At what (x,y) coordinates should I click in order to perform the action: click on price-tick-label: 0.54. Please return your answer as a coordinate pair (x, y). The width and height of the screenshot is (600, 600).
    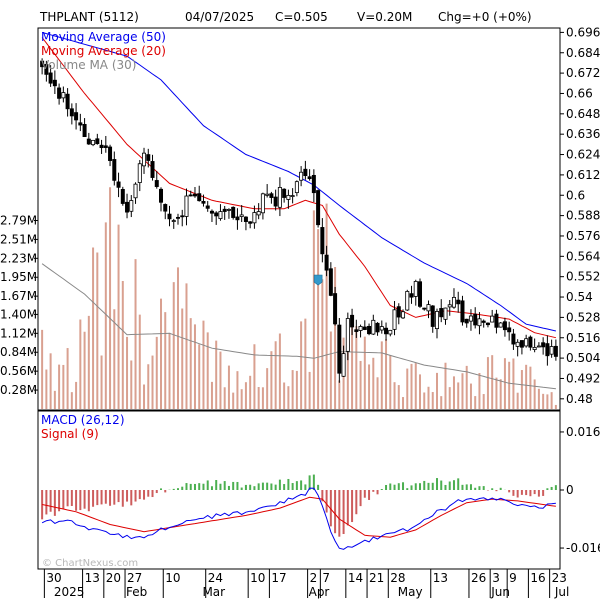
    Looking at the image, I should click on (579, 297).